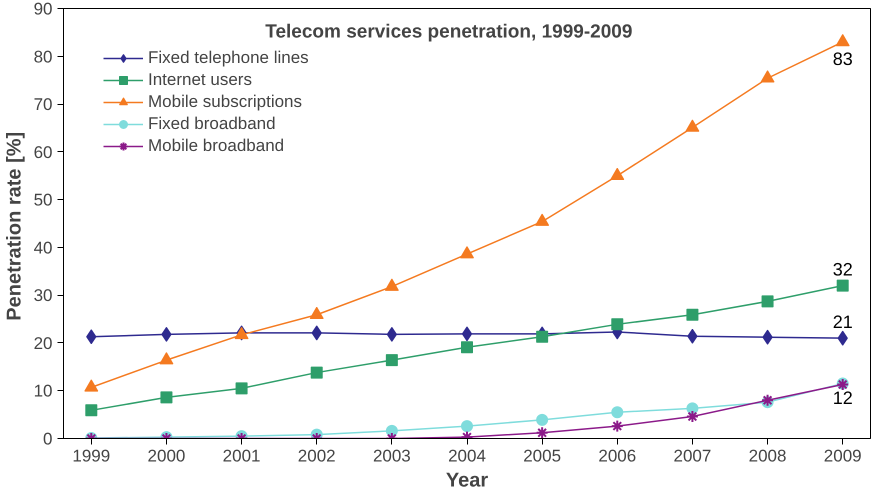  I want to click on x-tick-label: 2006, so click(617, 456).